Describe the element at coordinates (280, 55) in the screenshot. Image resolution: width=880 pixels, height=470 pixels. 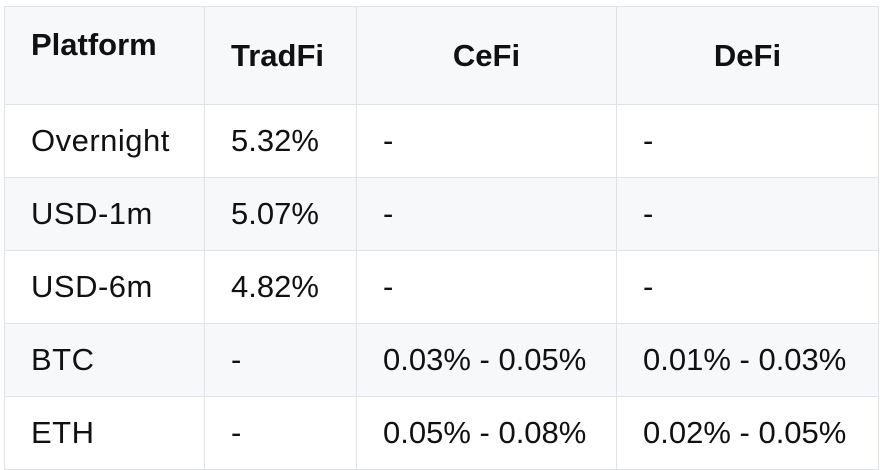
I see `header-tradfi: TradFi` at that location.